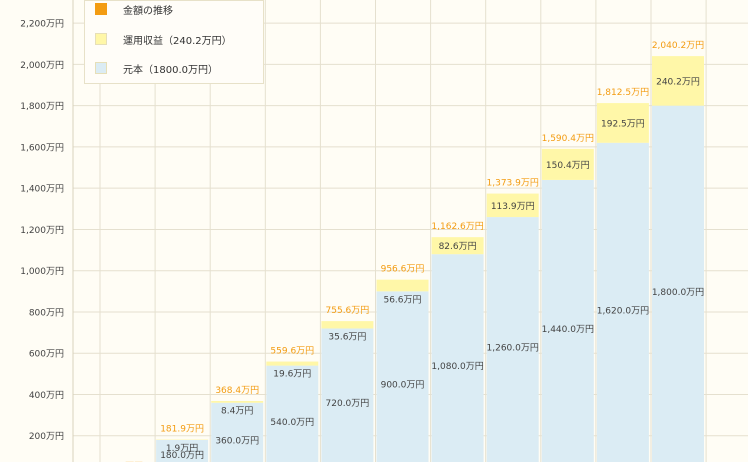  I want to click on chart-legend: 金額の推移 運用収益（240.2万円） 元本（1800.0万円）, so click(174, 42).